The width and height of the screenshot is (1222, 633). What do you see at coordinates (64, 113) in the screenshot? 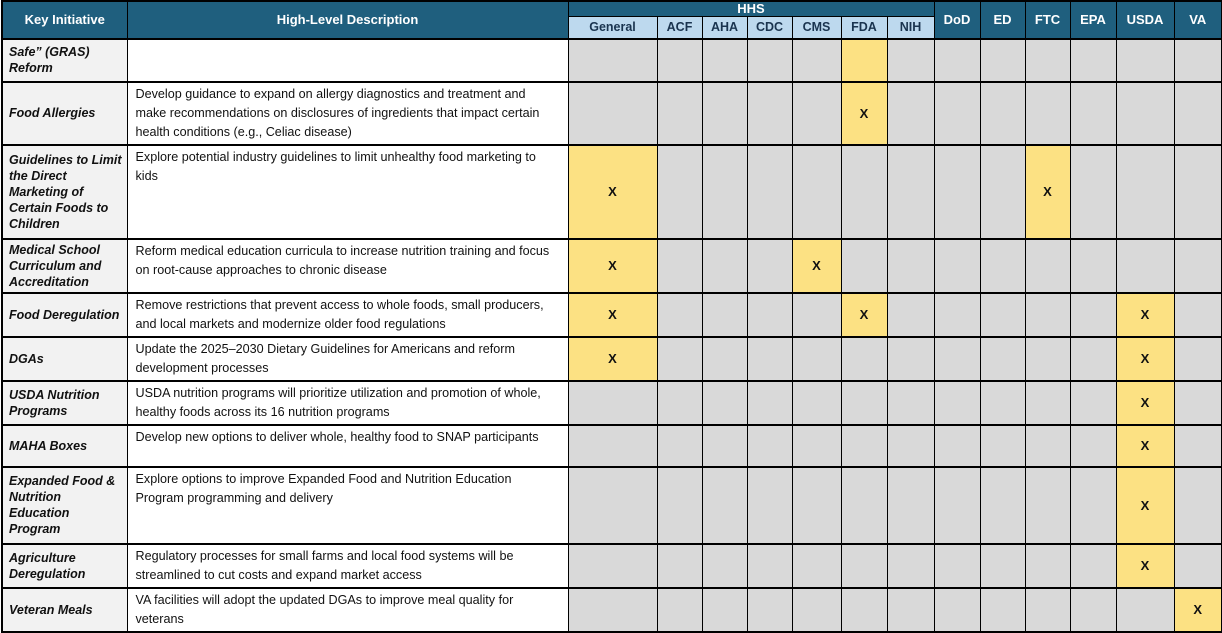
I see `initiative-cell: Food Allergies` at bounding box center [64, 113].